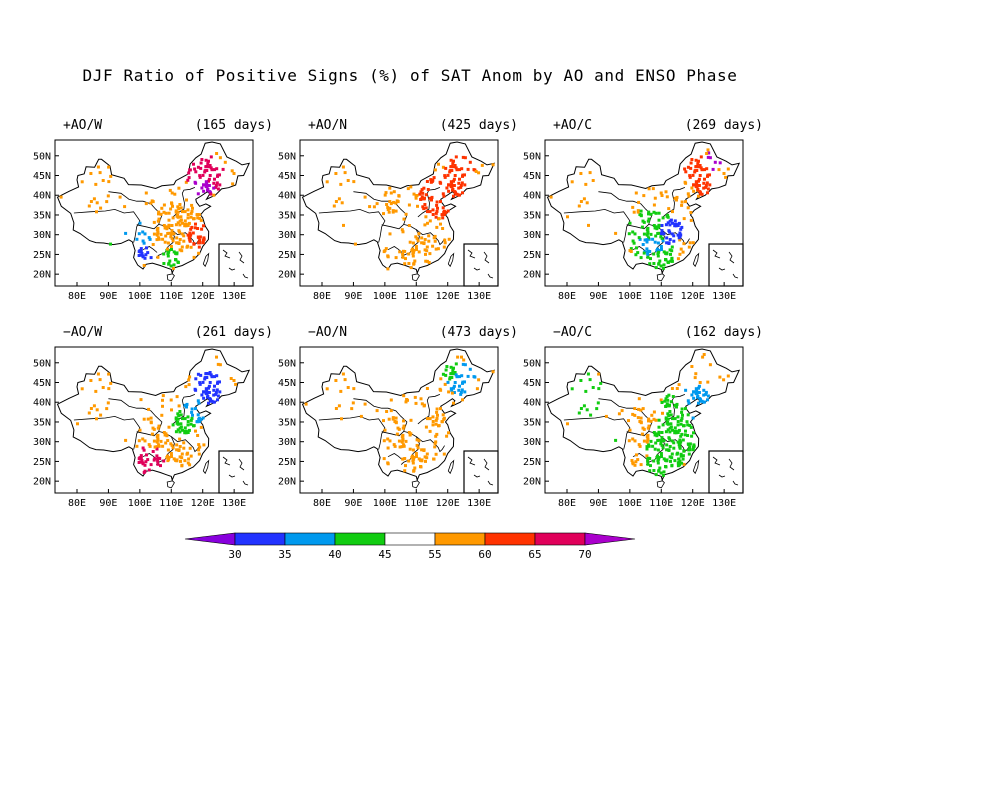 The image size is (1000, 800). I want to click on lon-tick-label: 100E, so click(385, 296).